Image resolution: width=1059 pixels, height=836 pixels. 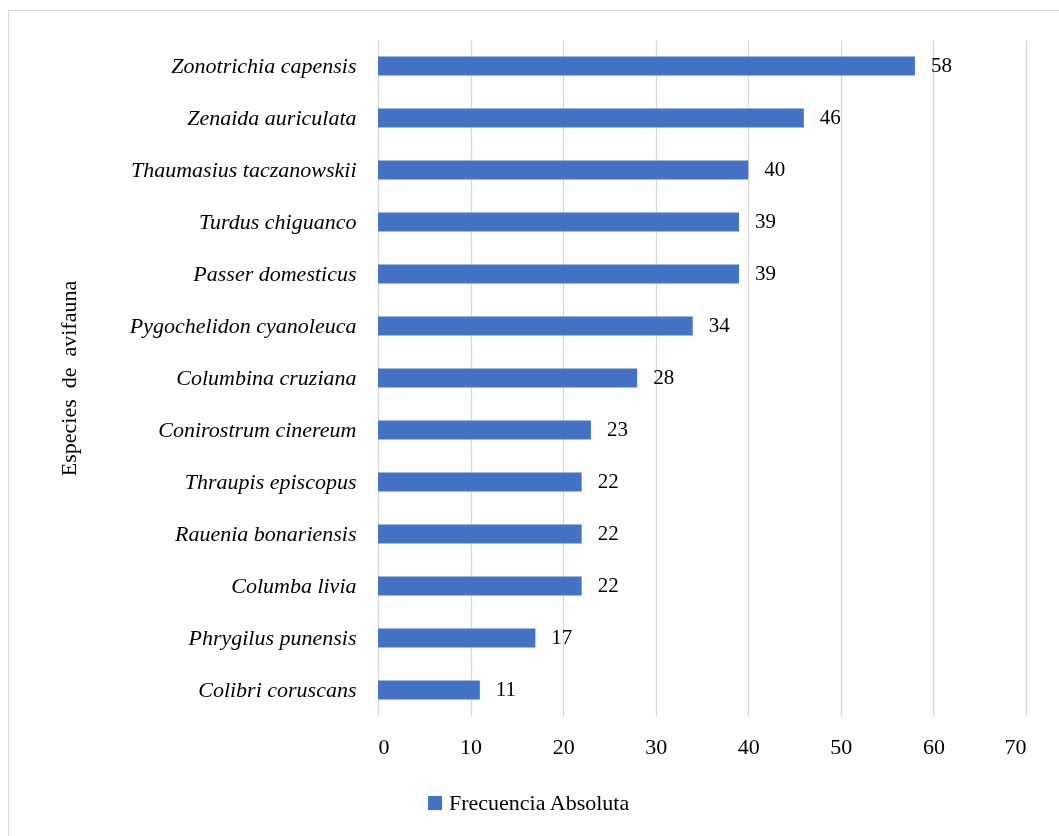 I want to click on y-tick-label: Turdus chiguanco, so click(x=278, y=221).